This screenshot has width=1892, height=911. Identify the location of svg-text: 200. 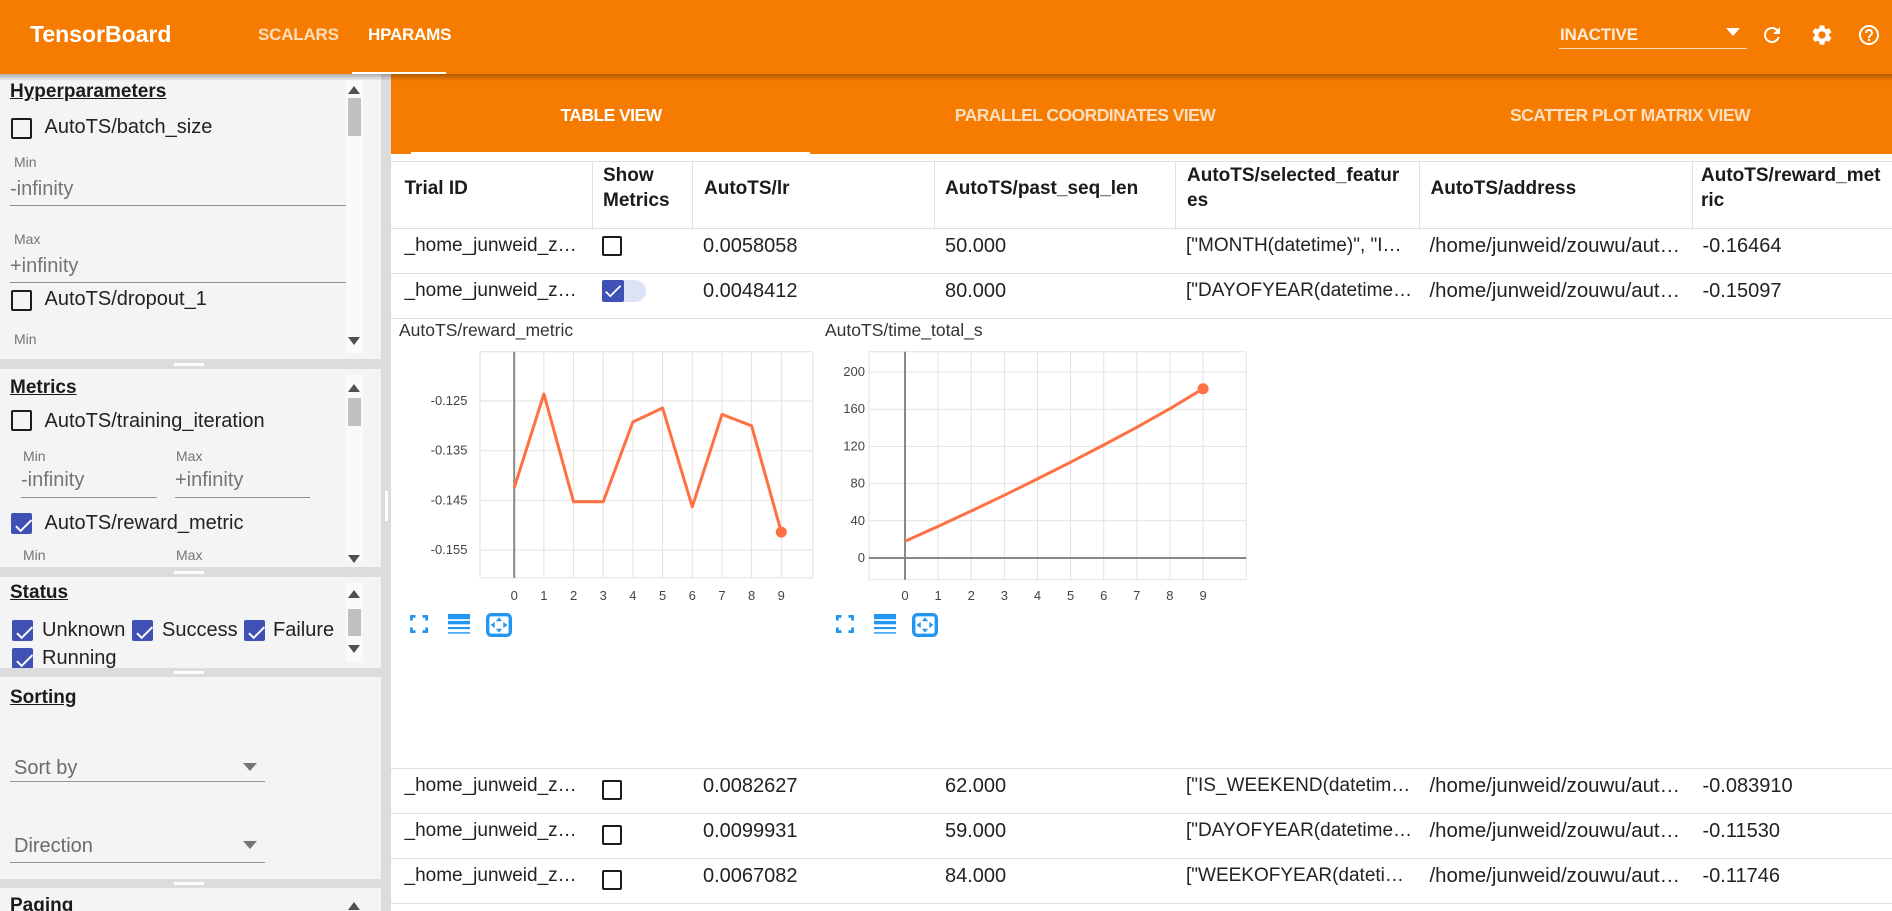
(854, 371).